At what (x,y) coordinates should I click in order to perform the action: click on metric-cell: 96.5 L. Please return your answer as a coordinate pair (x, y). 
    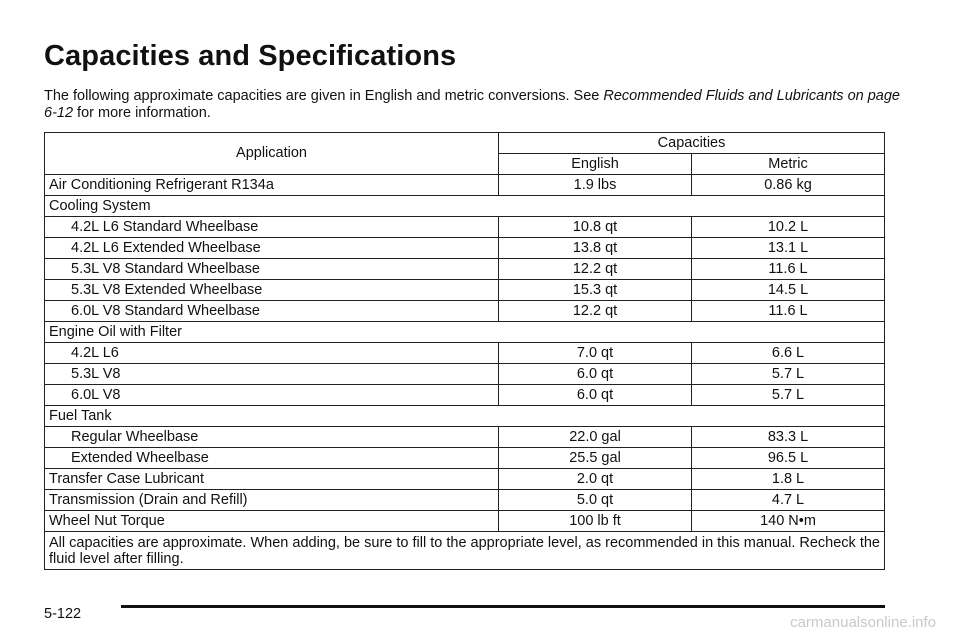
    Looking at the image, I should click on (788, 458).